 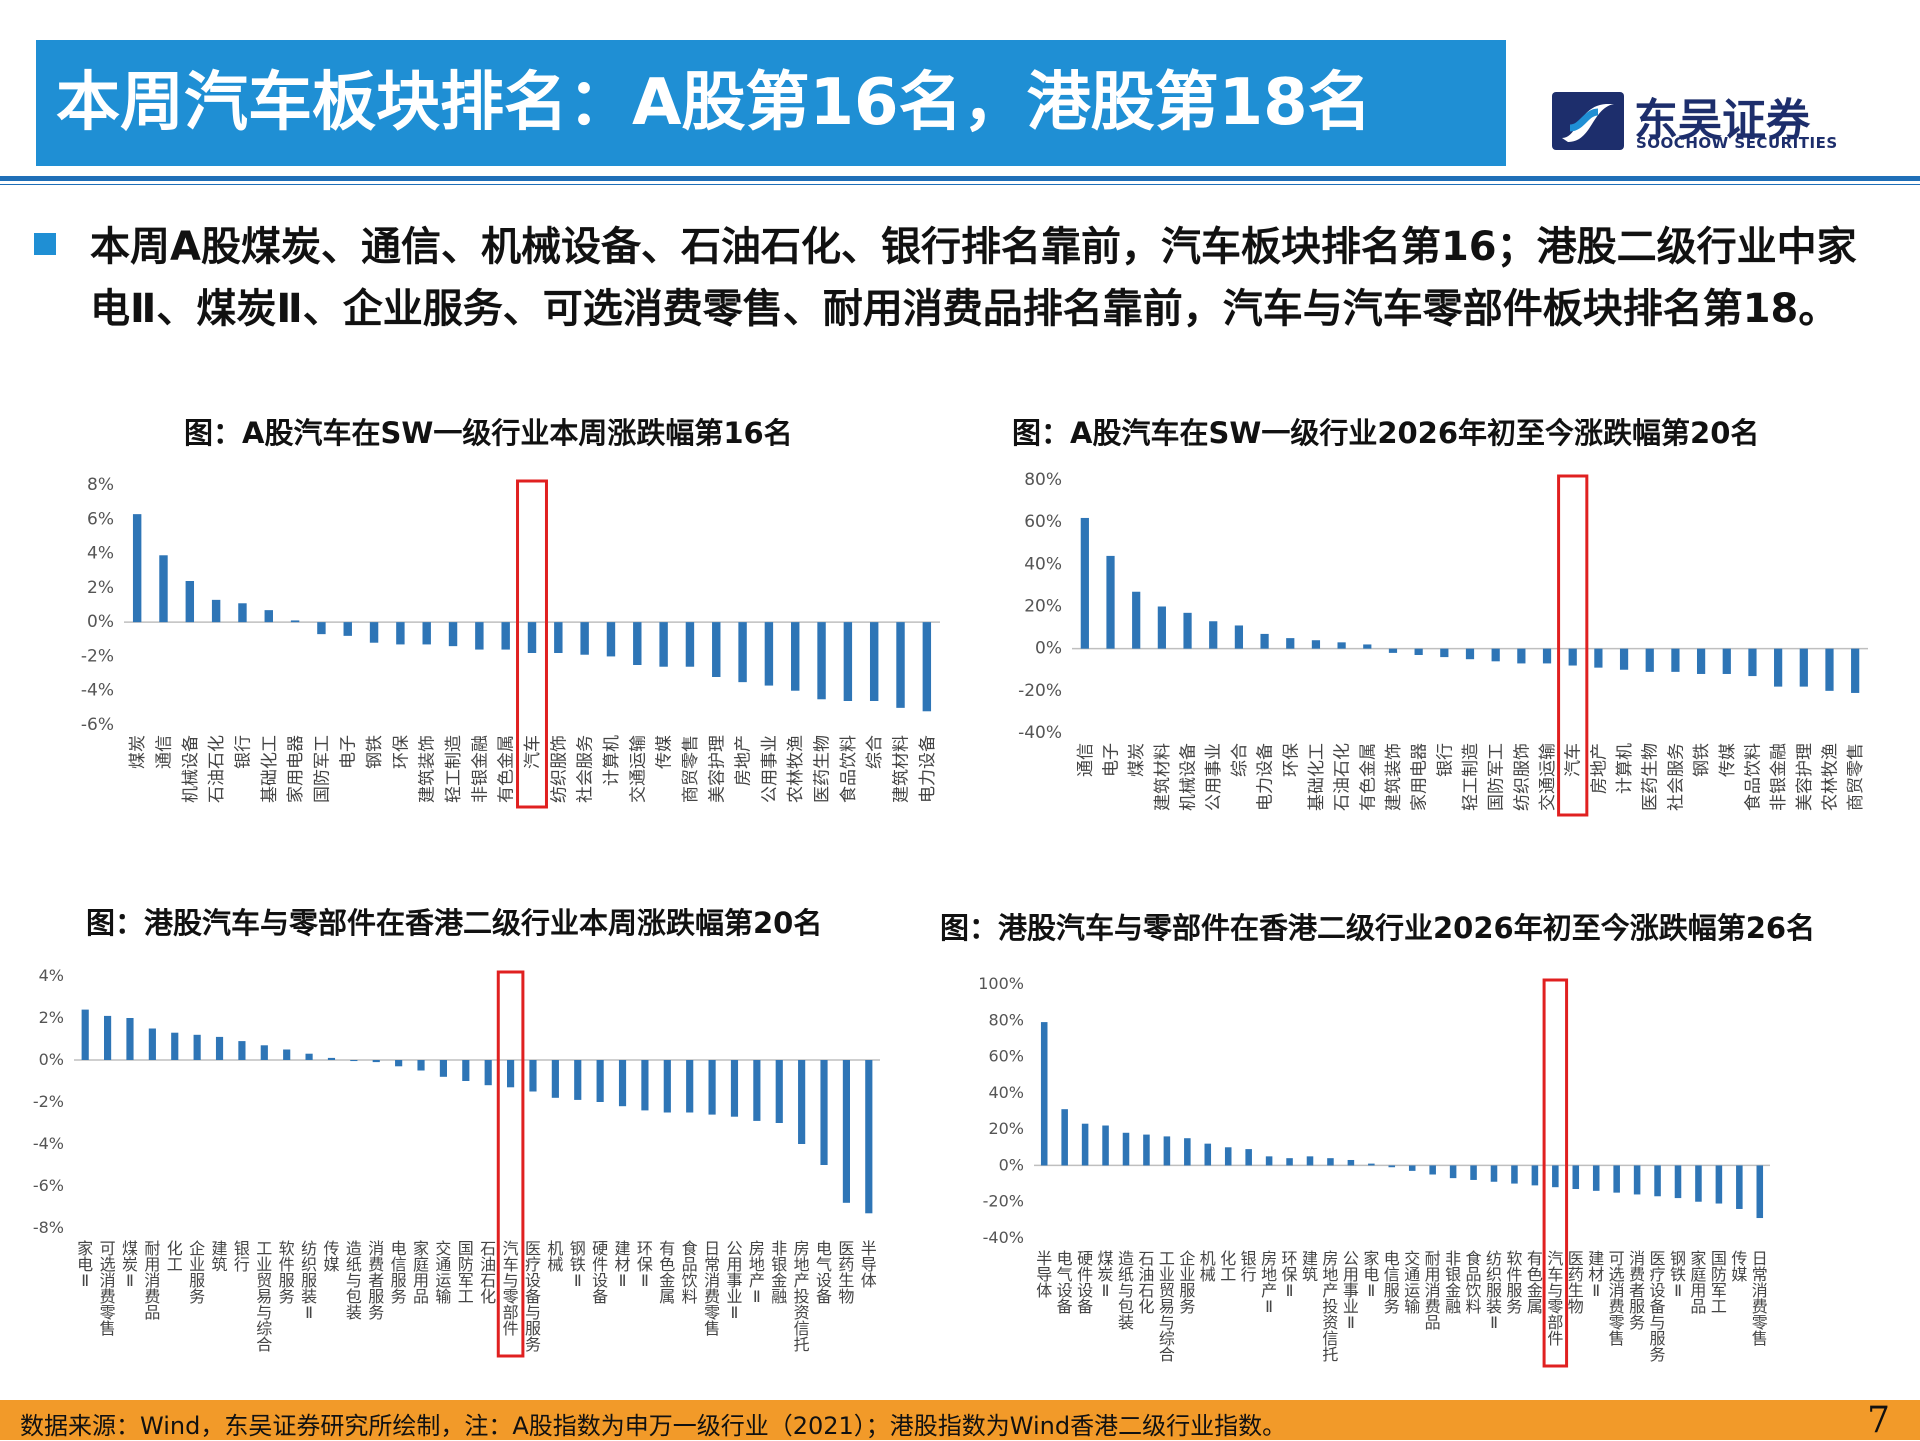 What do you see at coordinates (443, 1272) in the screenshot?
I see `x-category-label: 交通运输` at bounding box center [443, 1272].